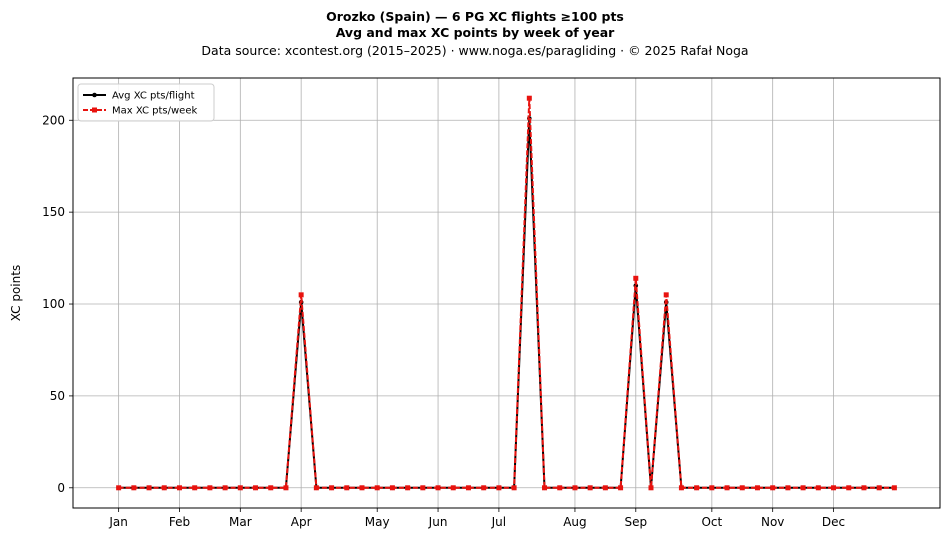 The height and width of the screenshot is (539, 950). I want to click on y-tick-label: 50, so click(57, 396).